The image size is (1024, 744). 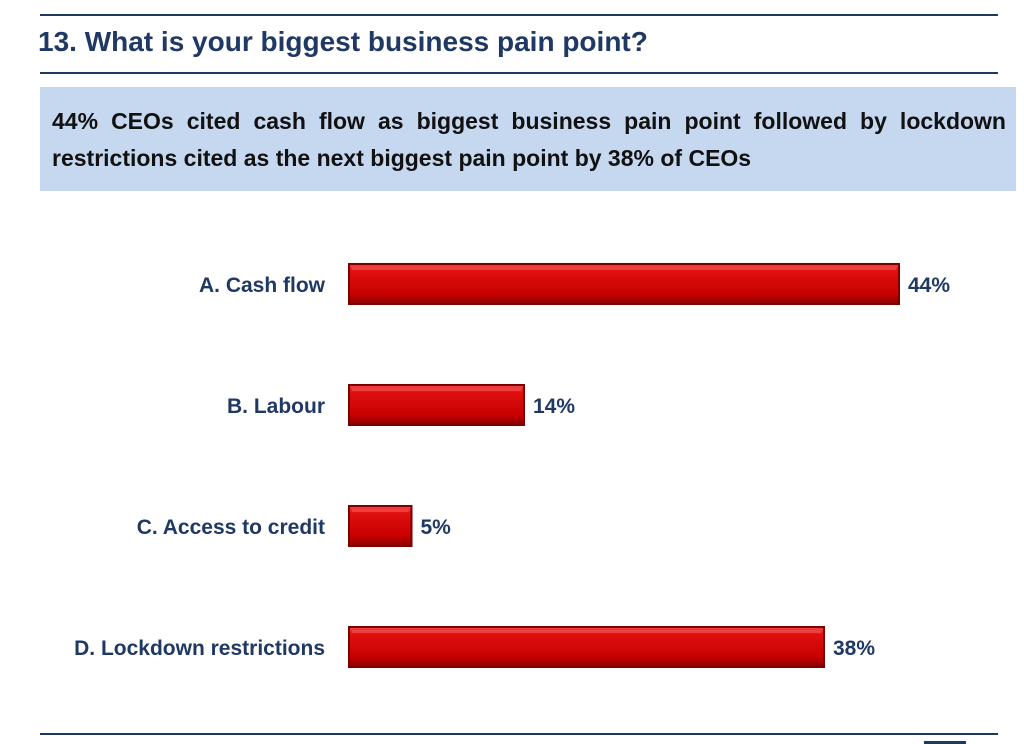 I want to click on bar-labour, so click(x=436, y=405).